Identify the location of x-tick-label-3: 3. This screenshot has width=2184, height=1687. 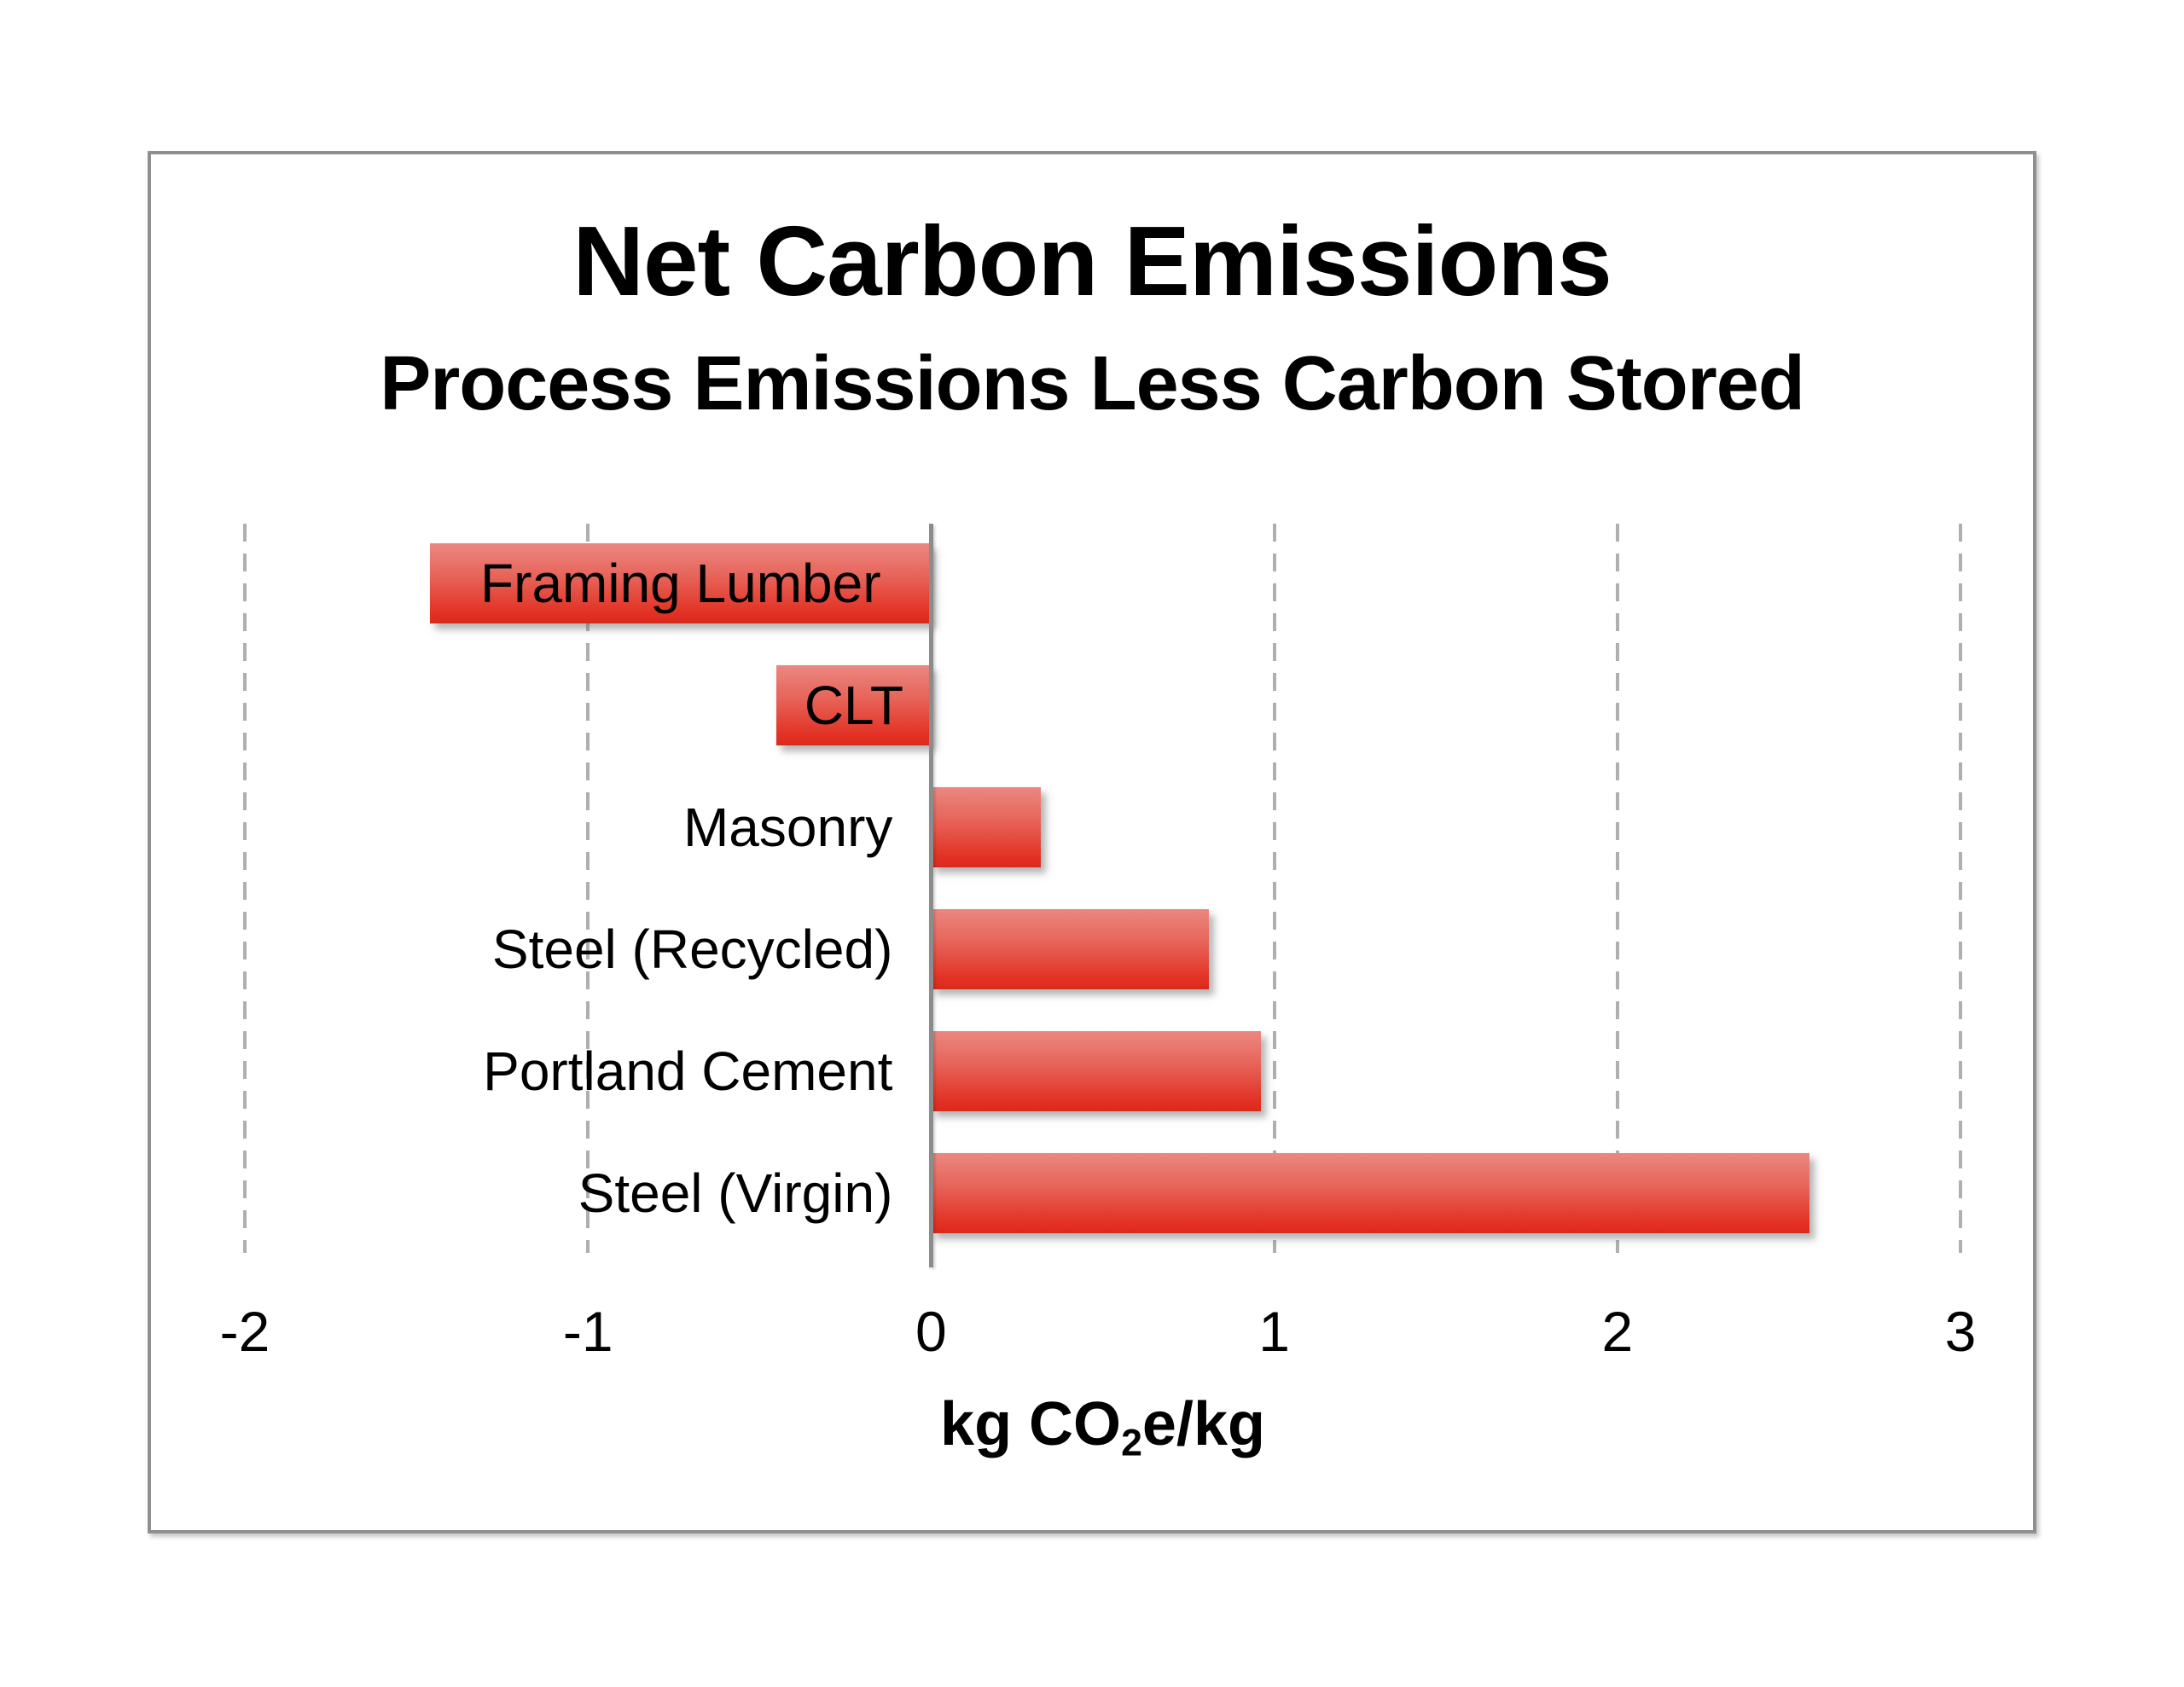
(1961, 1332).